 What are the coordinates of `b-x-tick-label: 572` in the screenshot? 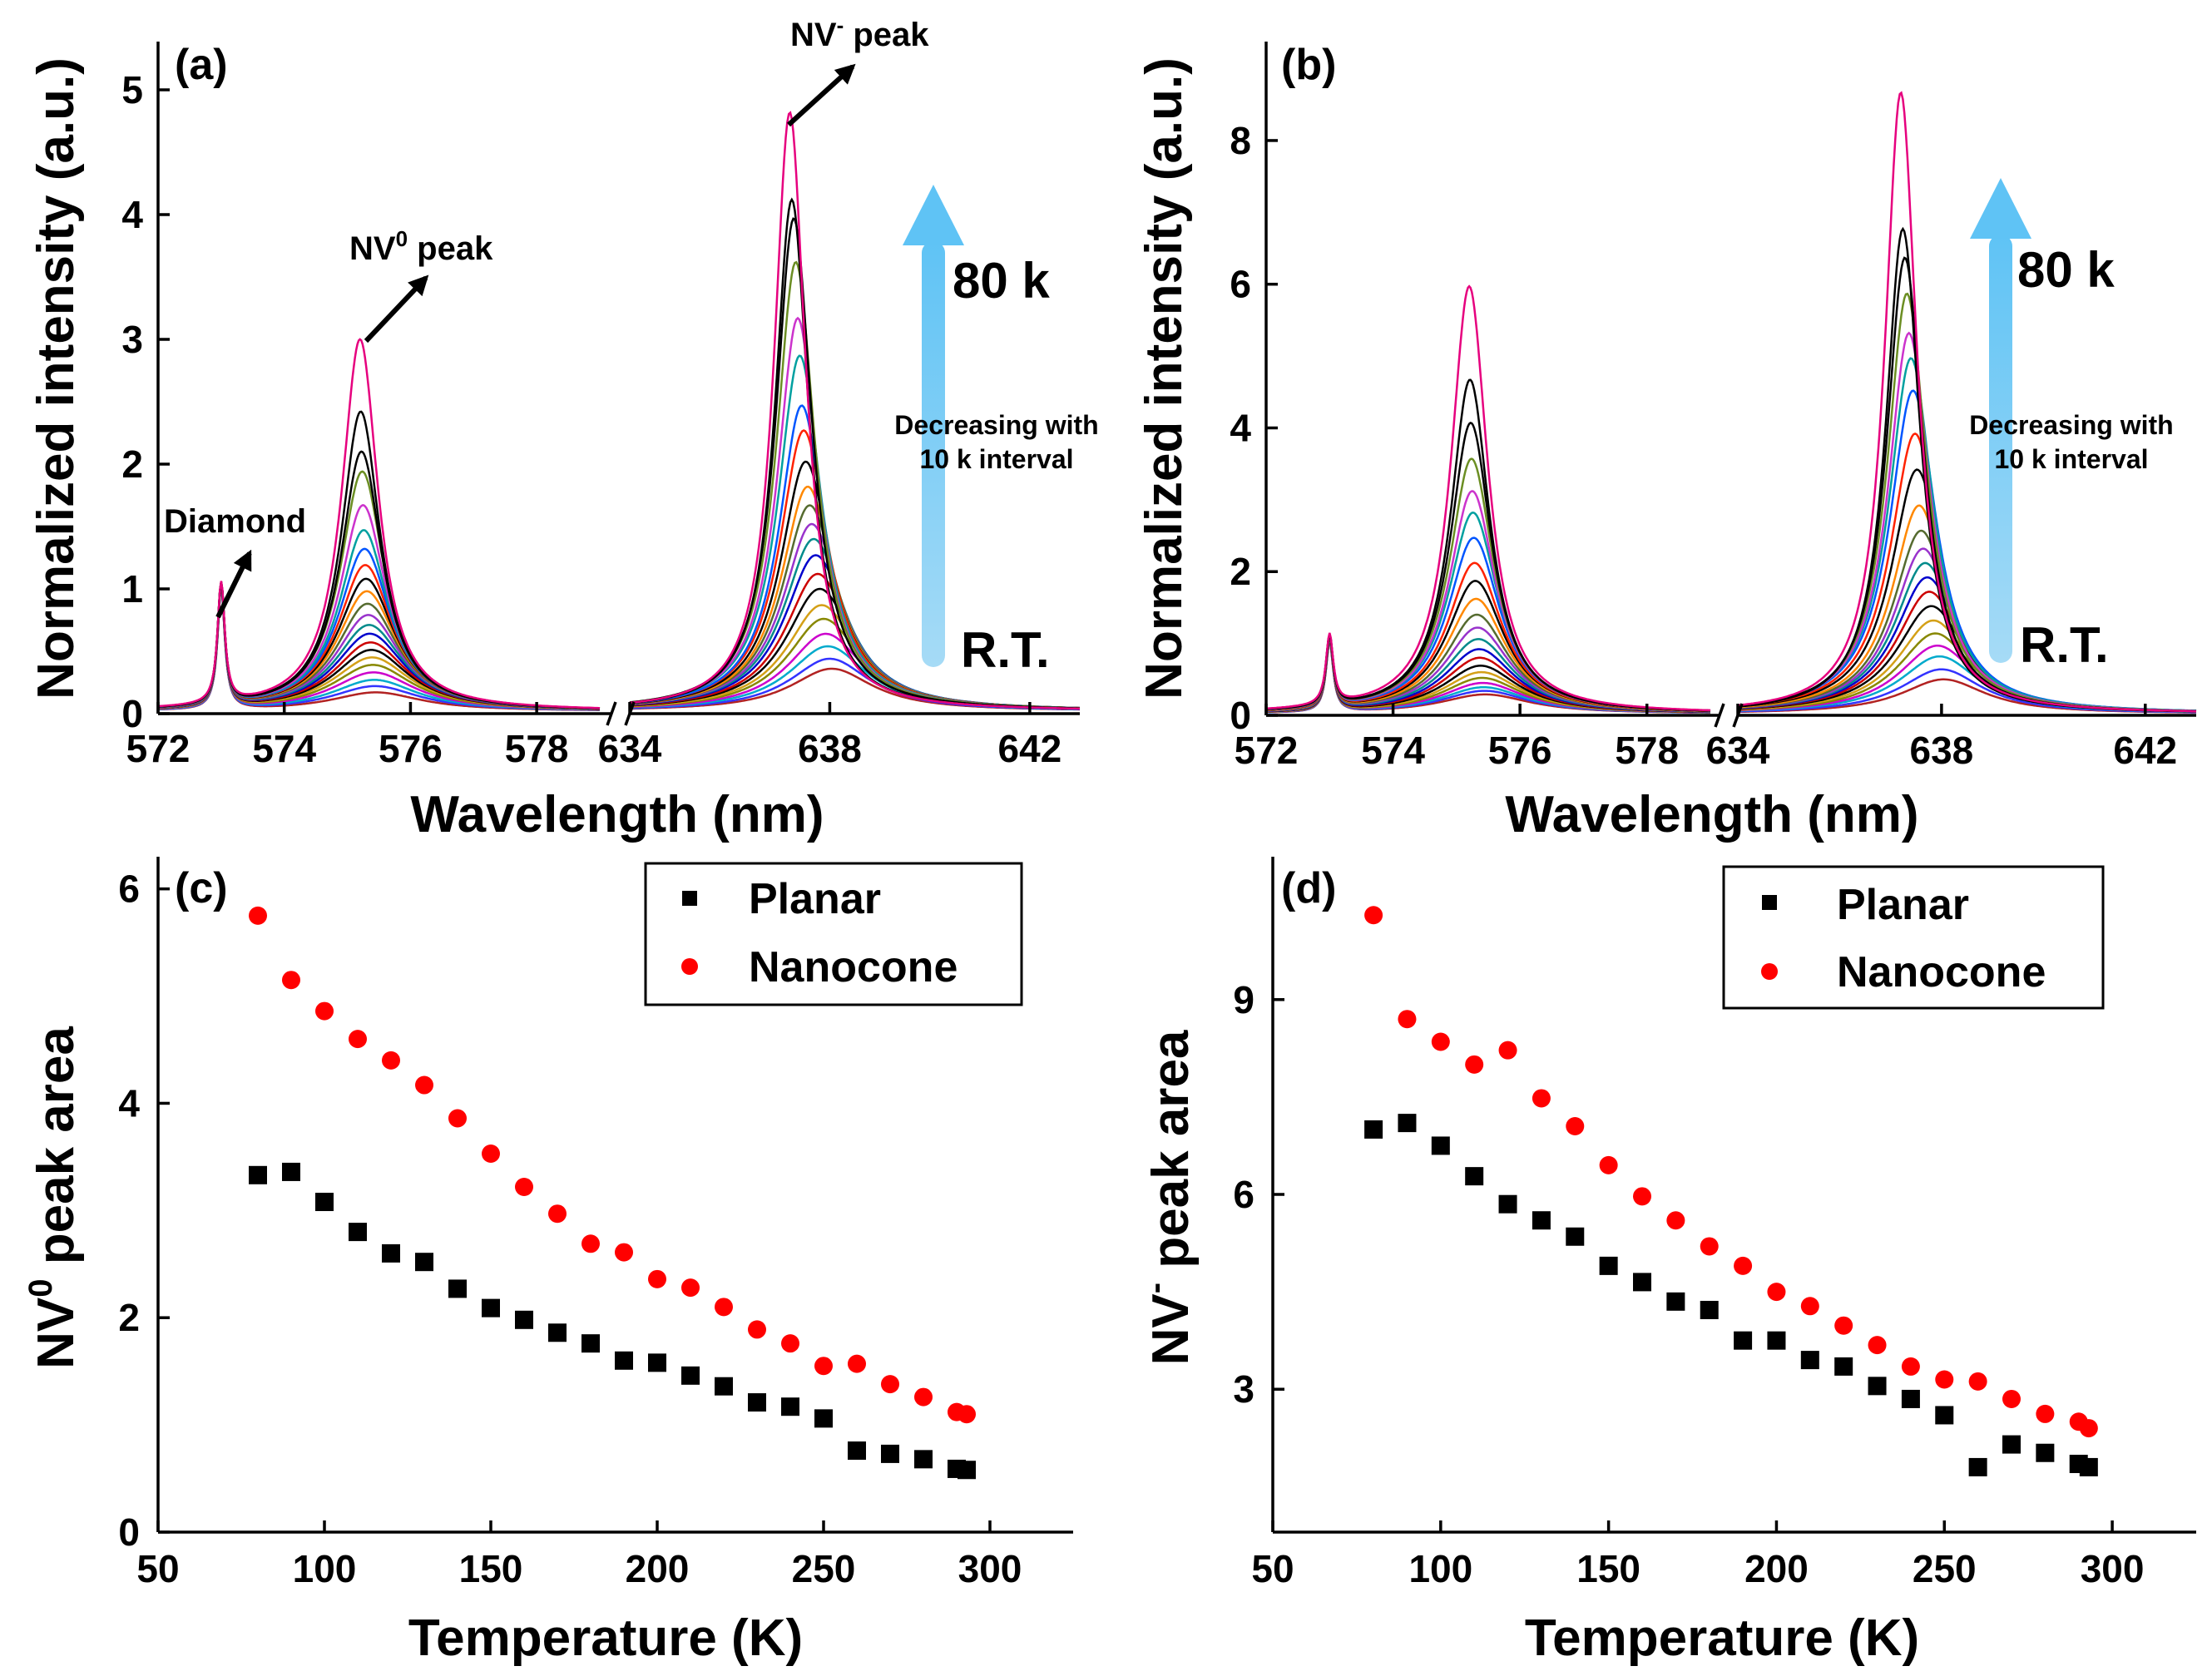 It's located at (1267, 750).